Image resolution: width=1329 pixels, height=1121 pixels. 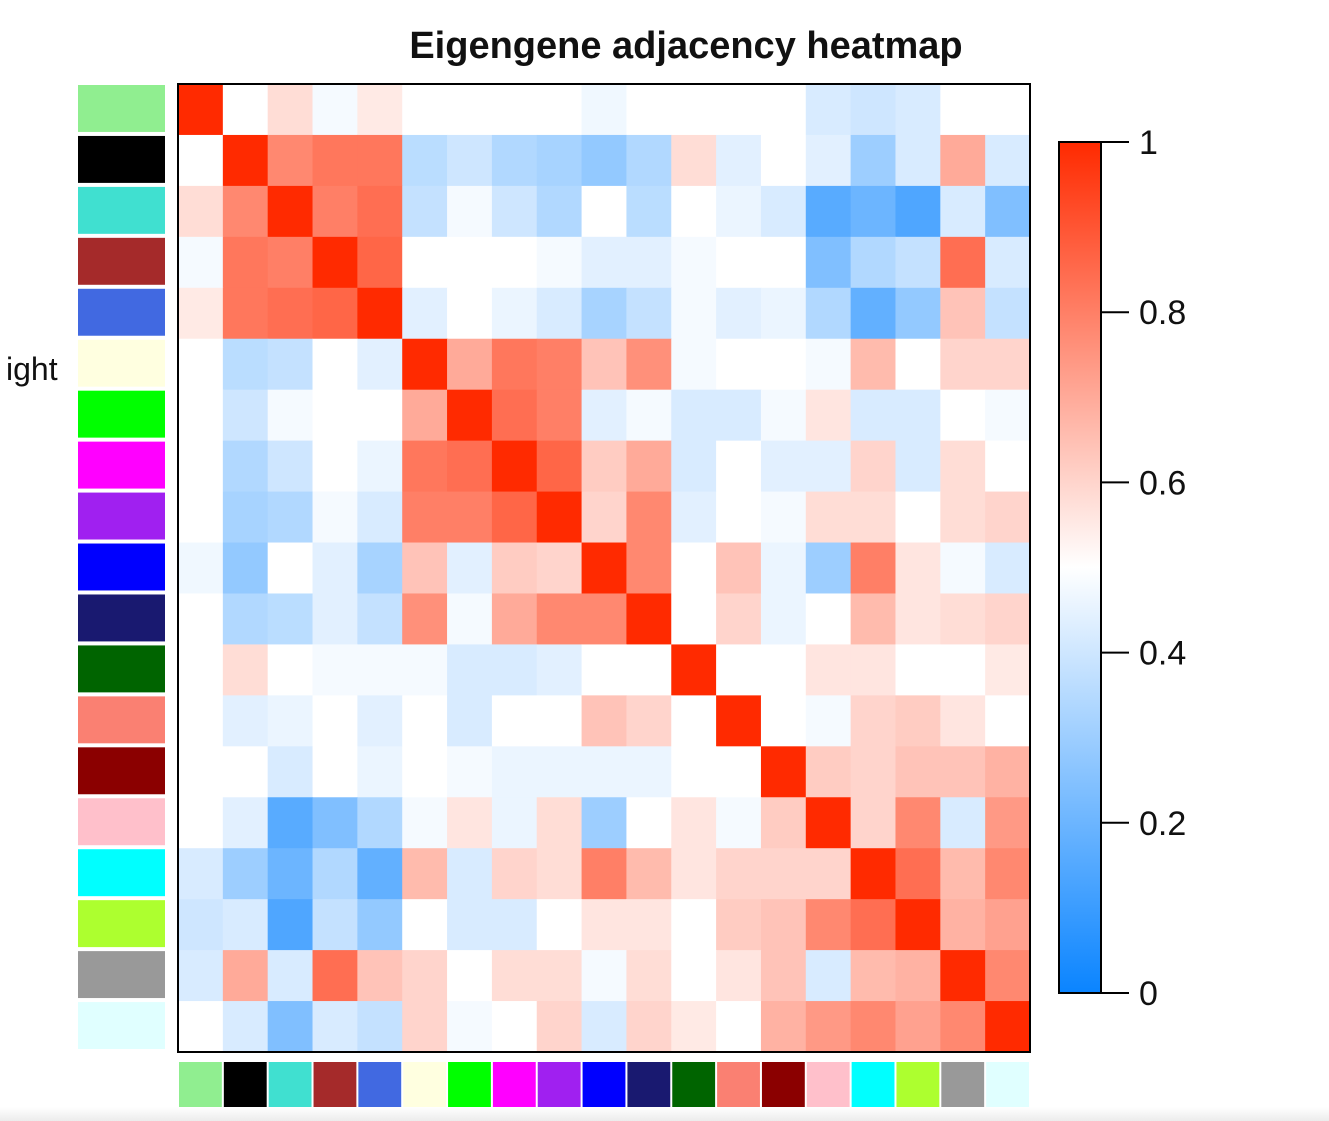 I want to click on row-color-bar-blue, so click(x=121, y=567).